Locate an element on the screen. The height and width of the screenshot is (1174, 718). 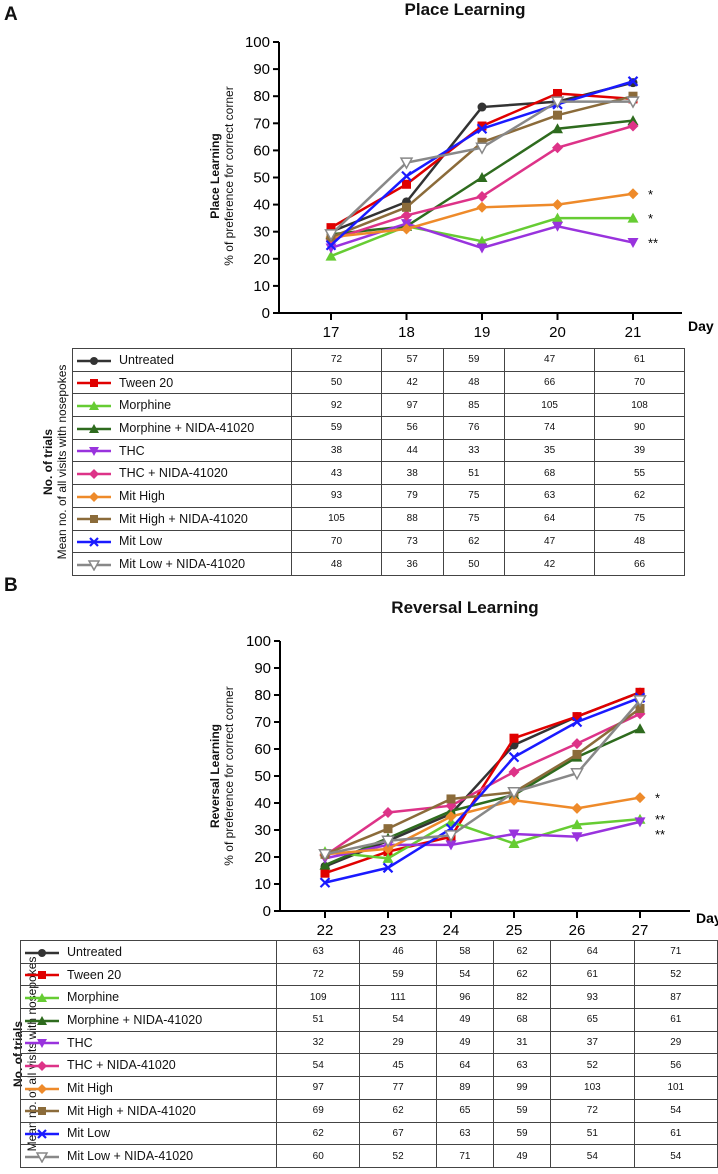
legend-entry: Morphine is located at coordinates (148, 997).